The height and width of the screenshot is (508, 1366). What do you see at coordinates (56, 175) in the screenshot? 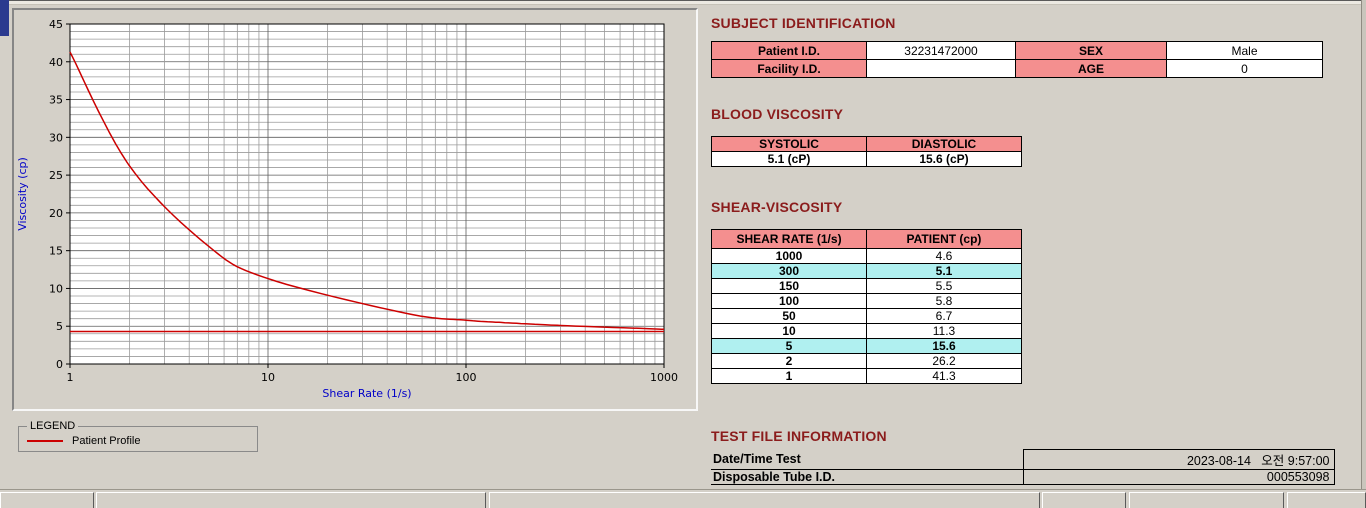
I see `svg-text: 25` at bounding box center [56, 175].